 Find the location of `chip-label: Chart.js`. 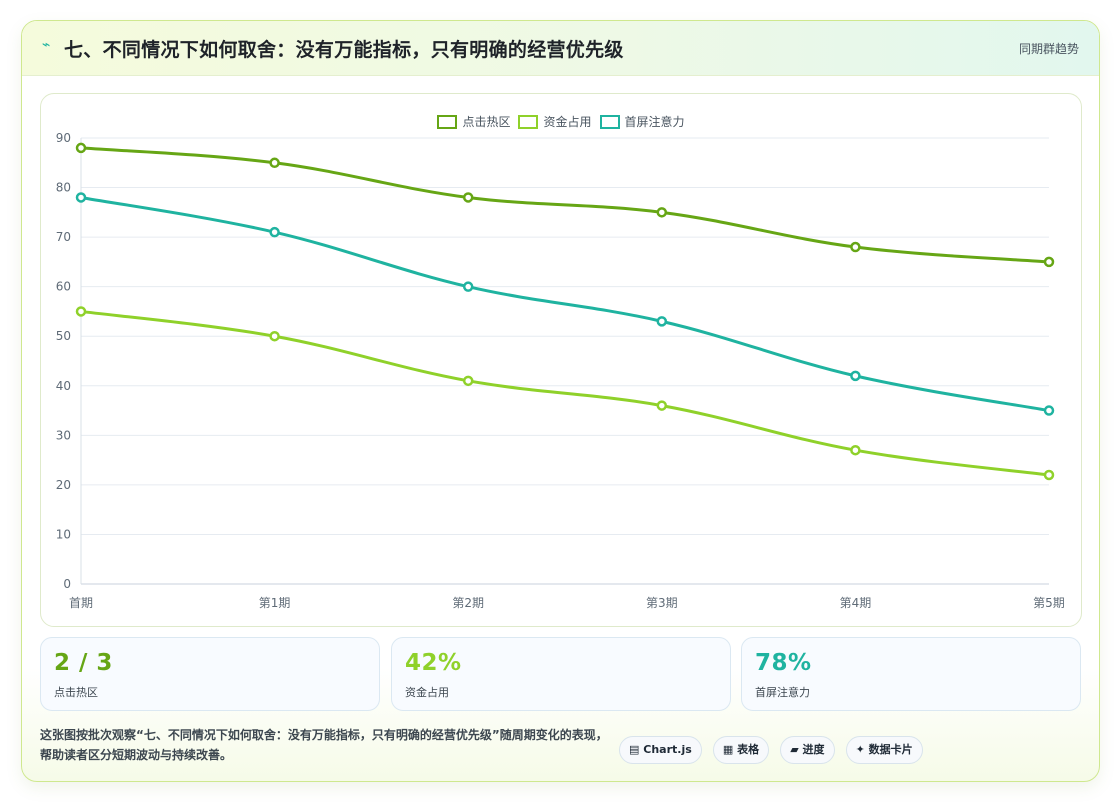

chip-label: Chart.js is located at coordinates (667, 749).